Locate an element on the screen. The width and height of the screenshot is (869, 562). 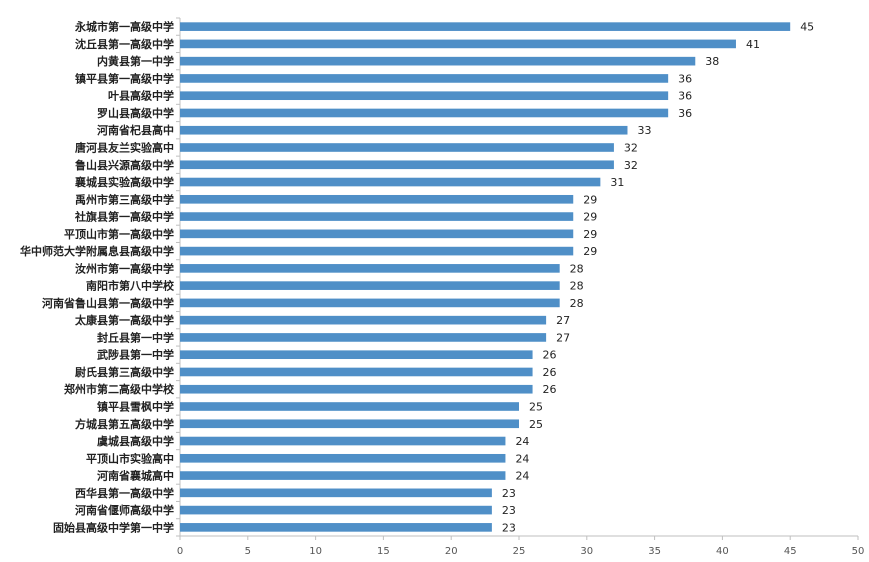
category-label: 禹州市第三高级中学 is located at coordinates (124, 199).